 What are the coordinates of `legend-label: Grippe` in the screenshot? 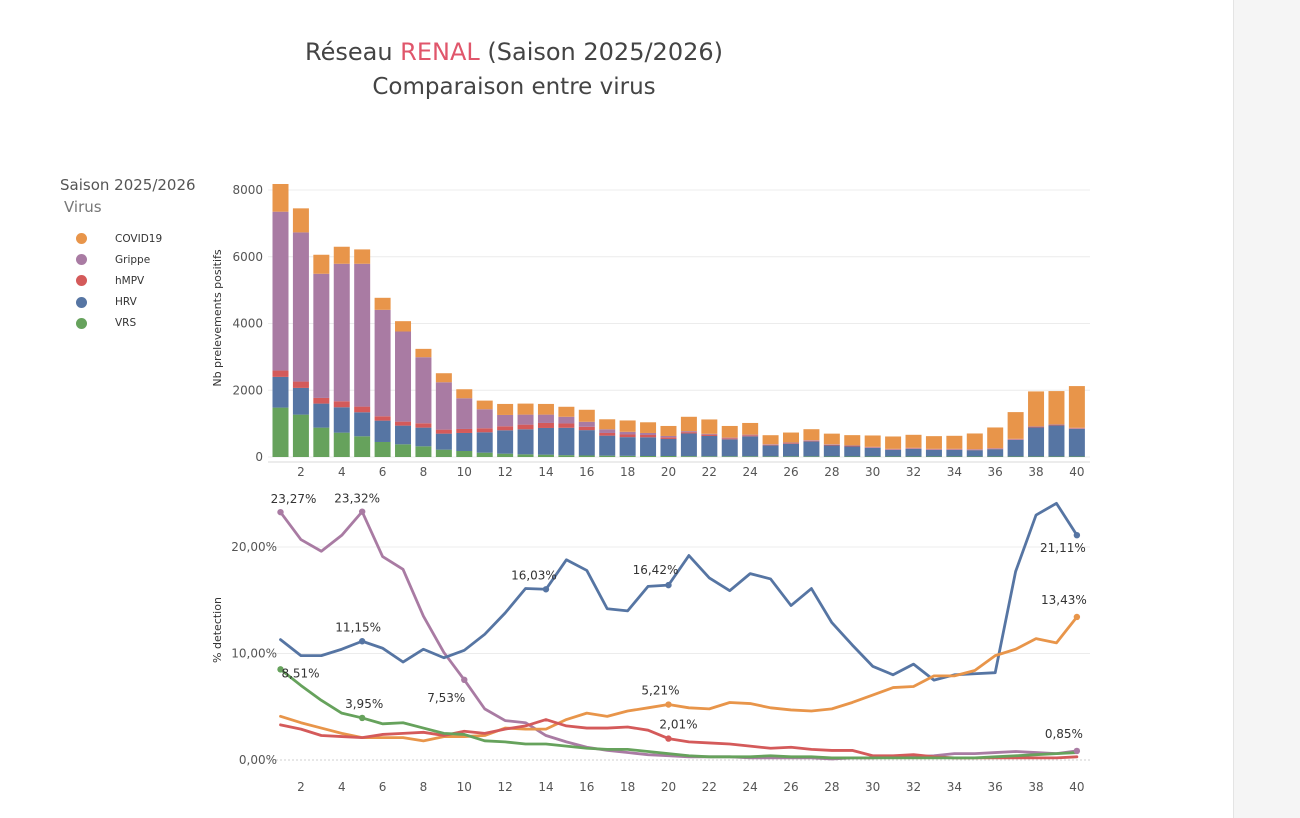 It's located at (133, 259).